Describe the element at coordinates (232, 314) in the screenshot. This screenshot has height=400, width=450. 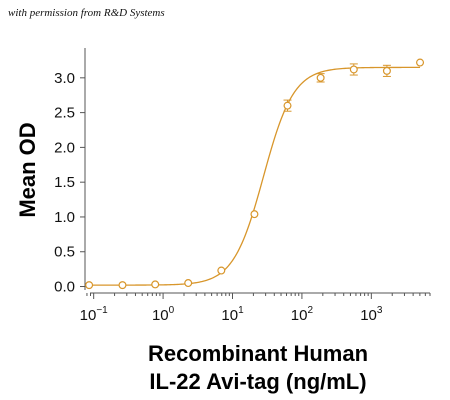
I see `x-tick-label: 10¹` at that location.